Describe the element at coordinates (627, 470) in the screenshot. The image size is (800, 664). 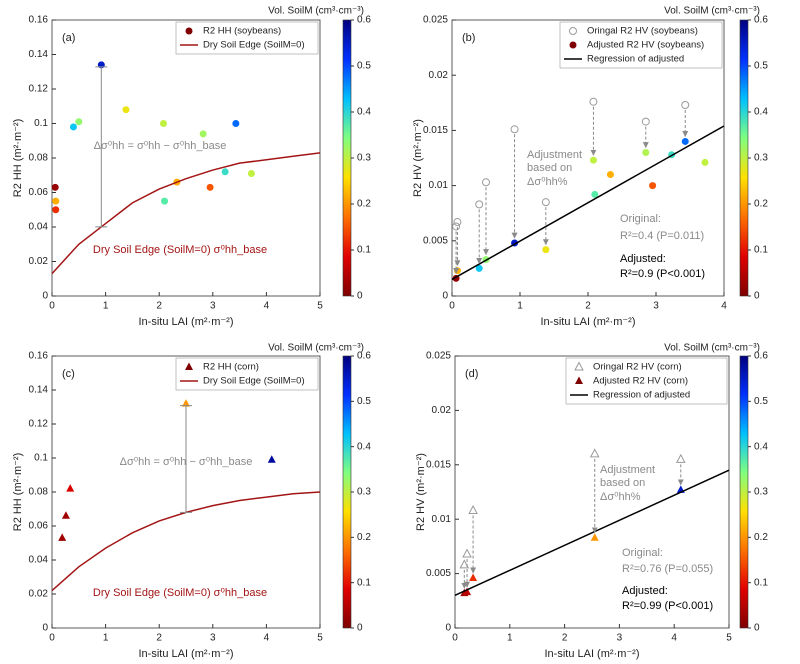
I see `annotation: Adjustment` at that location.